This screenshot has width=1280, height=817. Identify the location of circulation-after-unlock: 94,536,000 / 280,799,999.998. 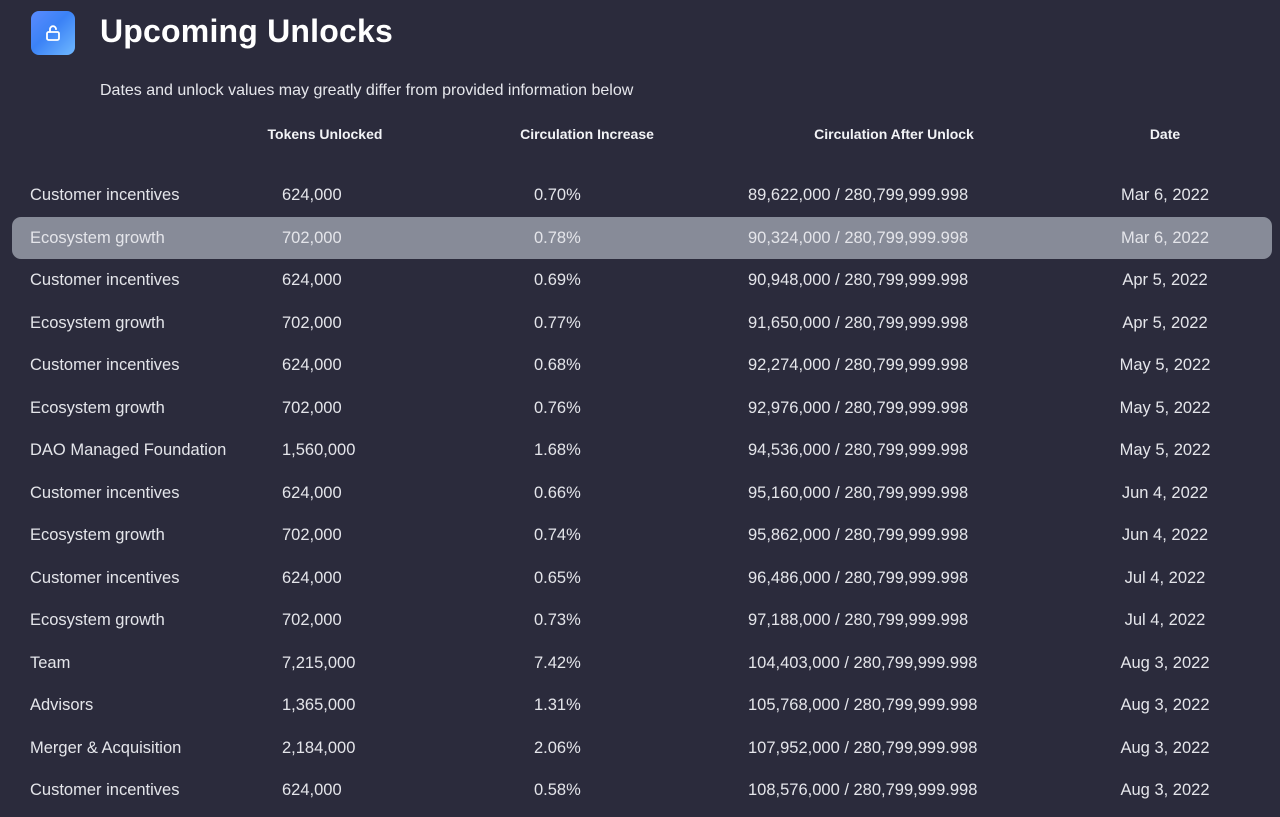
(858, 450).